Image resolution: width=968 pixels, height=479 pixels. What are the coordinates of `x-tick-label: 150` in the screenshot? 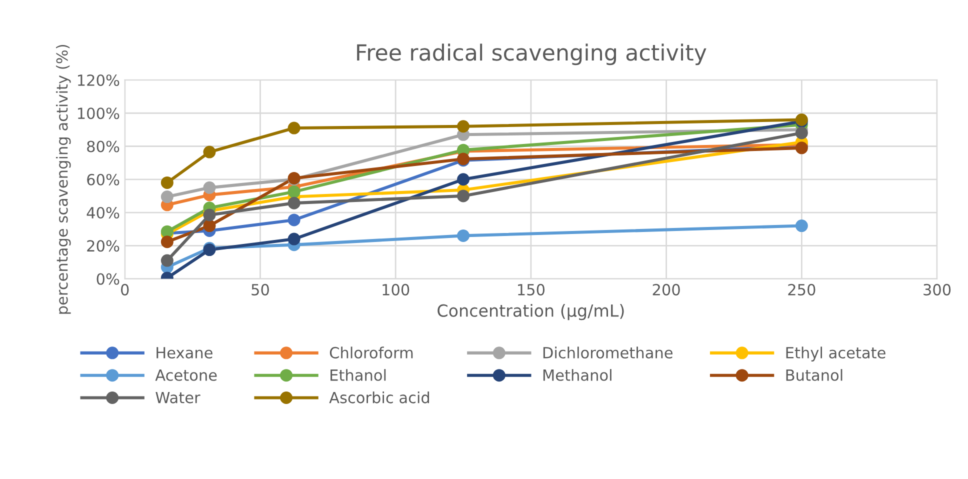 It's located at (531, 290).